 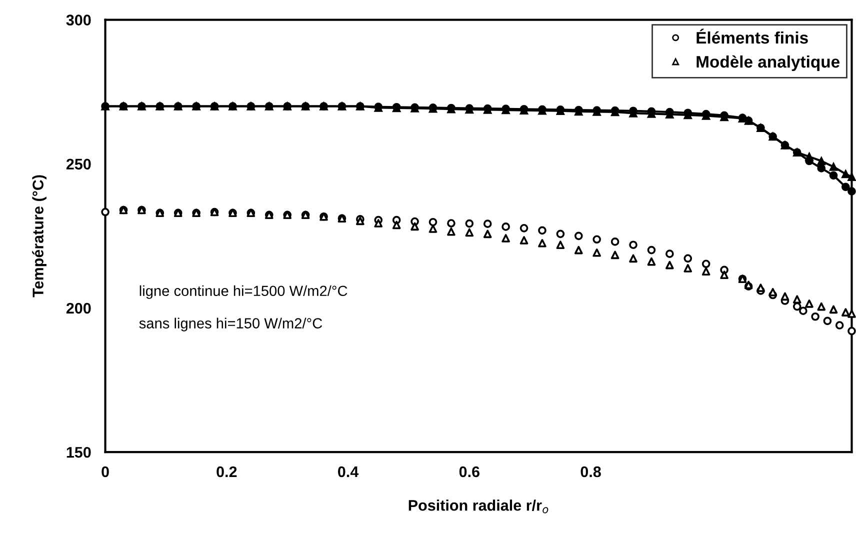 What do you see at coordinates (105, 472) in the screenshot?
I see `x-tick-label: 0` at bounding box center [105, 472].